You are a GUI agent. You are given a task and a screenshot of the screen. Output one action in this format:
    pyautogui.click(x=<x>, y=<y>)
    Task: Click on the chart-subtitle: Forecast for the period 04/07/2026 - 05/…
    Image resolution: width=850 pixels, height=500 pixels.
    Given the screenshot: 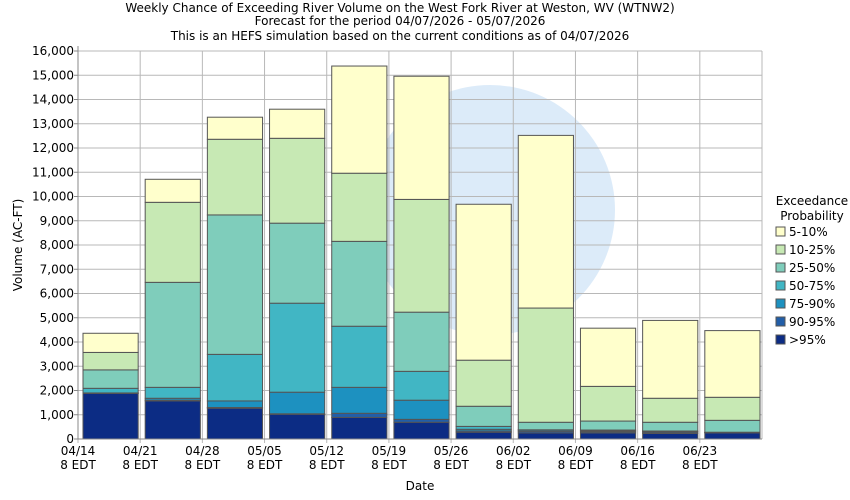 What is the action you would take?
    pyautogui.click(x=400, y=21)
    